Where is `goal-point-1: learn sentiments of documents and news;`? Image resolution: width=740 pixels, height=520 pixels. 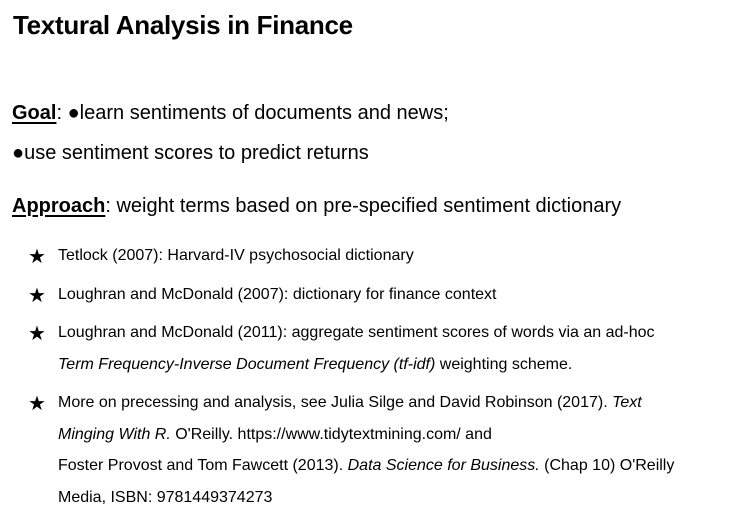
goal-point-1: learn sentiments of documents and news; is located at coordinates (264, 113).